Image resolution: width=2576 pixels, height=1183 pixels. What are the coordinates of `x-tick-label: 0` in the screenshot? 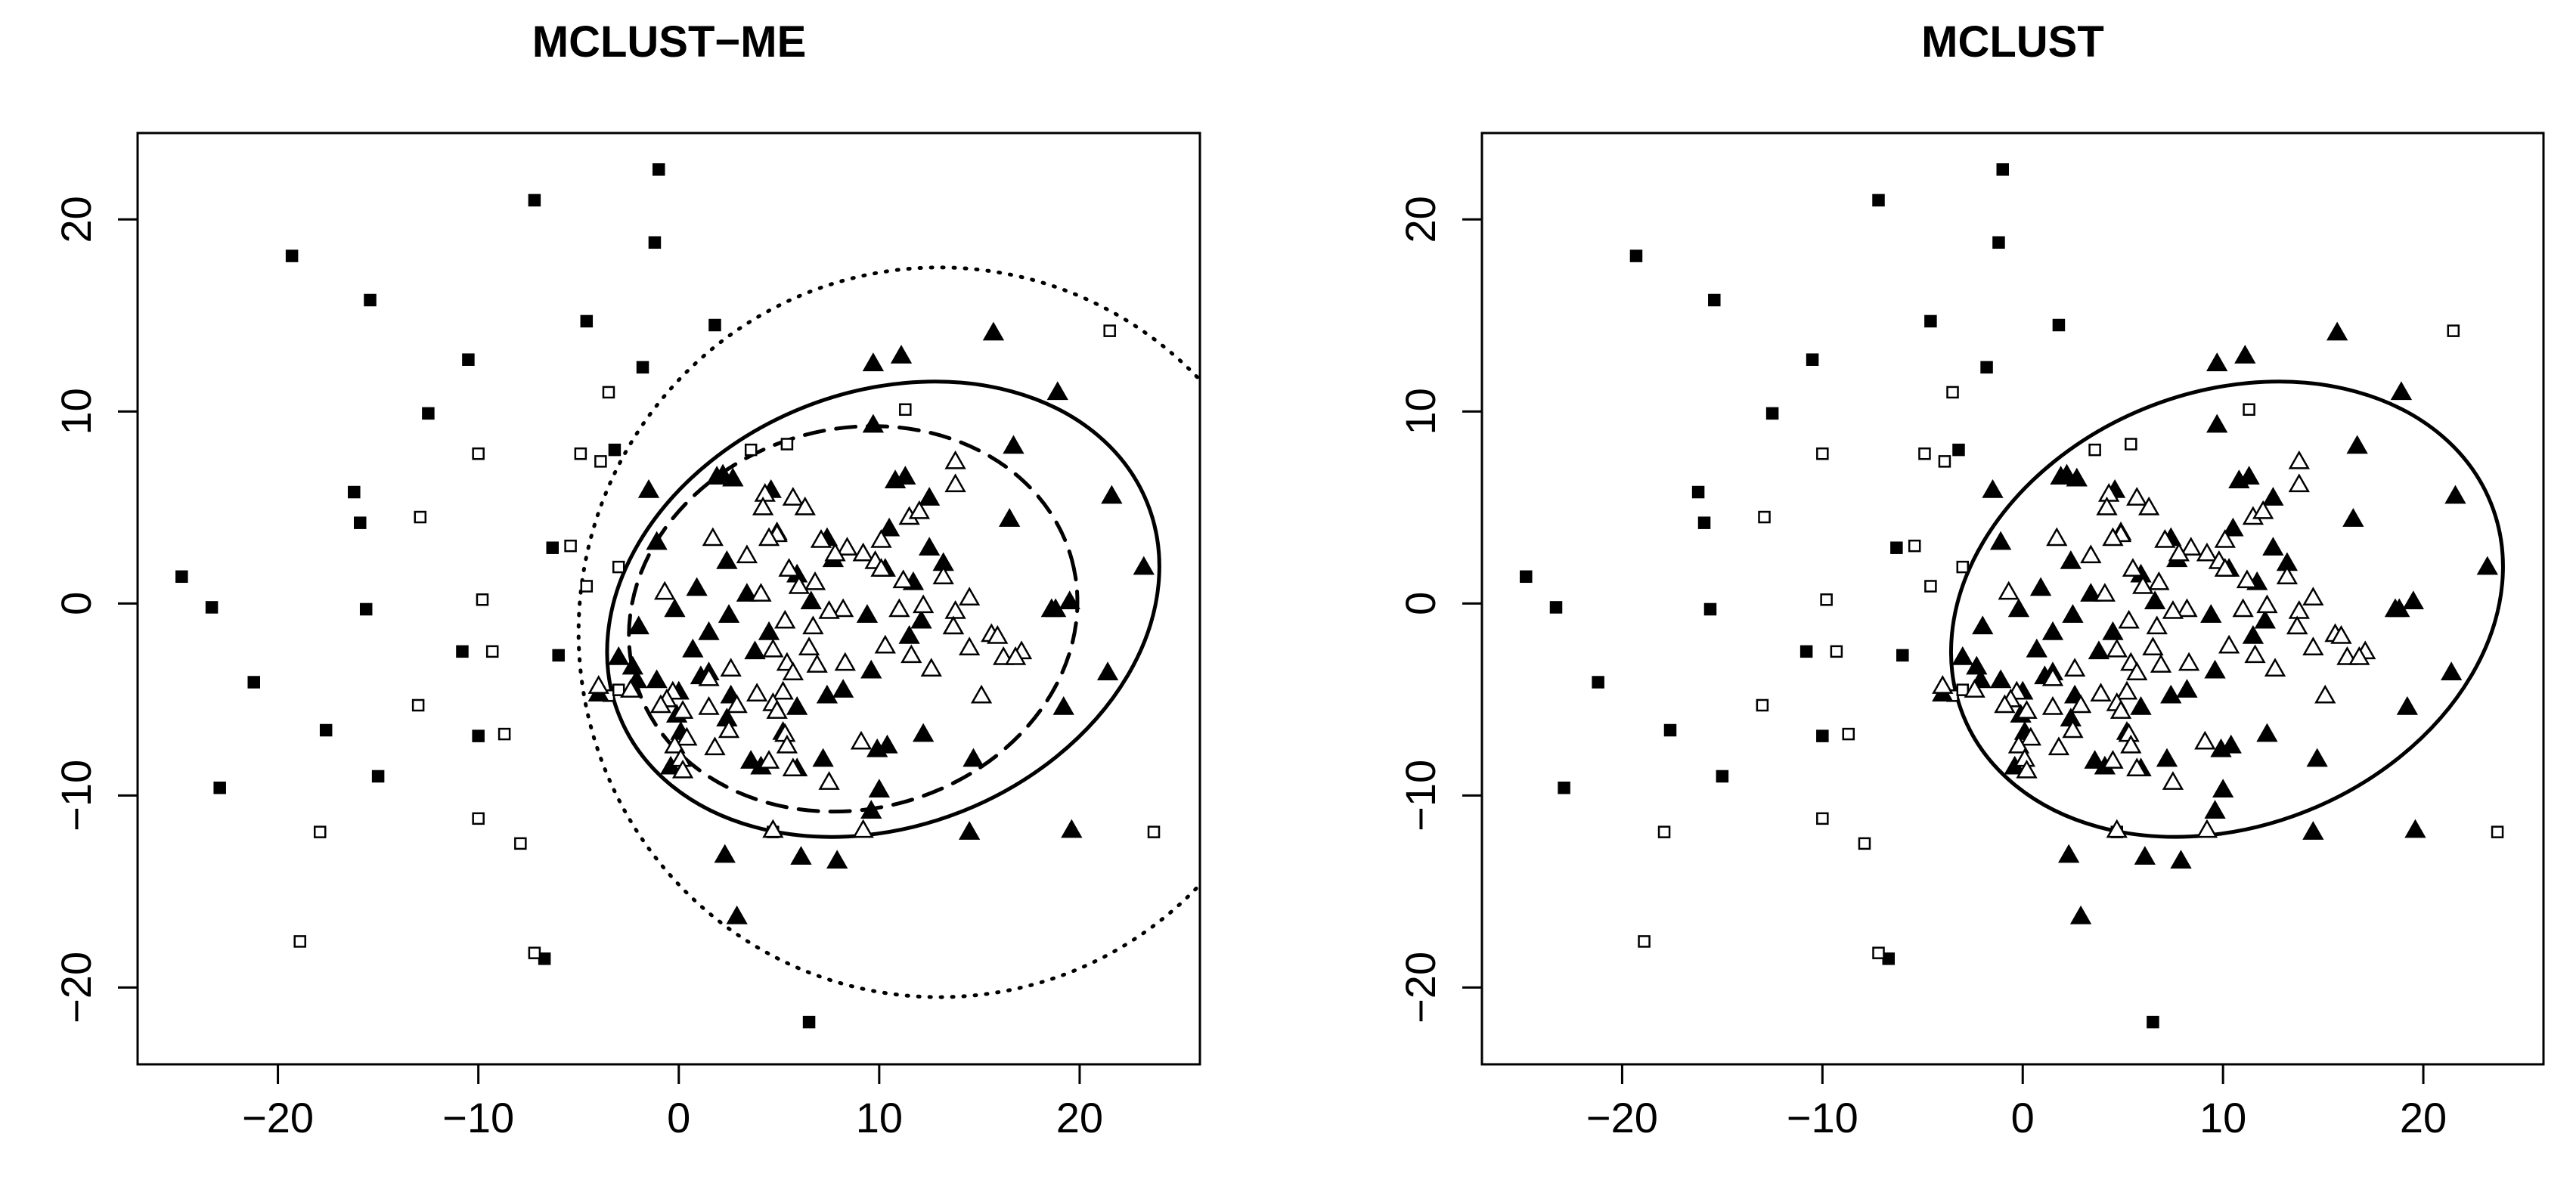 It's located at (678, 1117).